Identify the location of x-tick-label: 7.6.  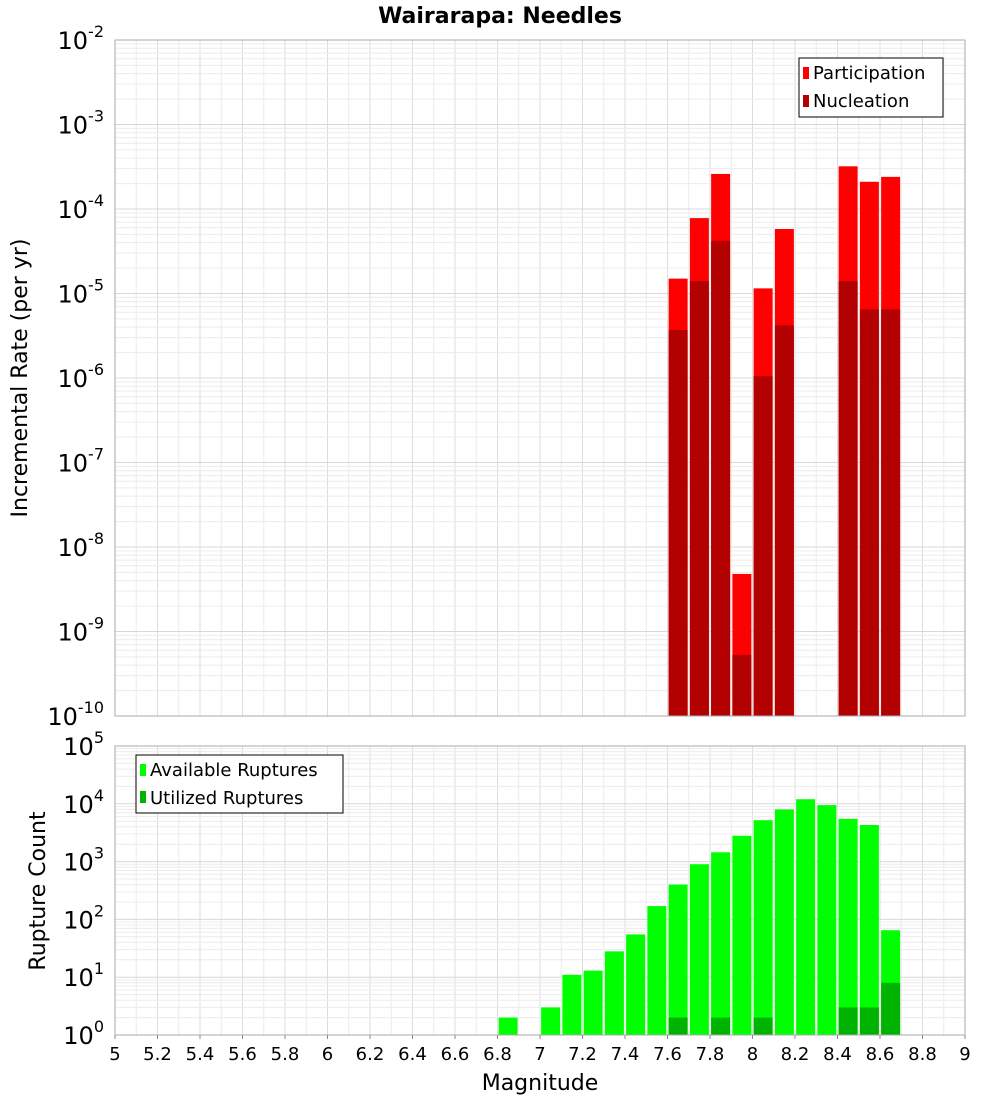
(667, 1054).